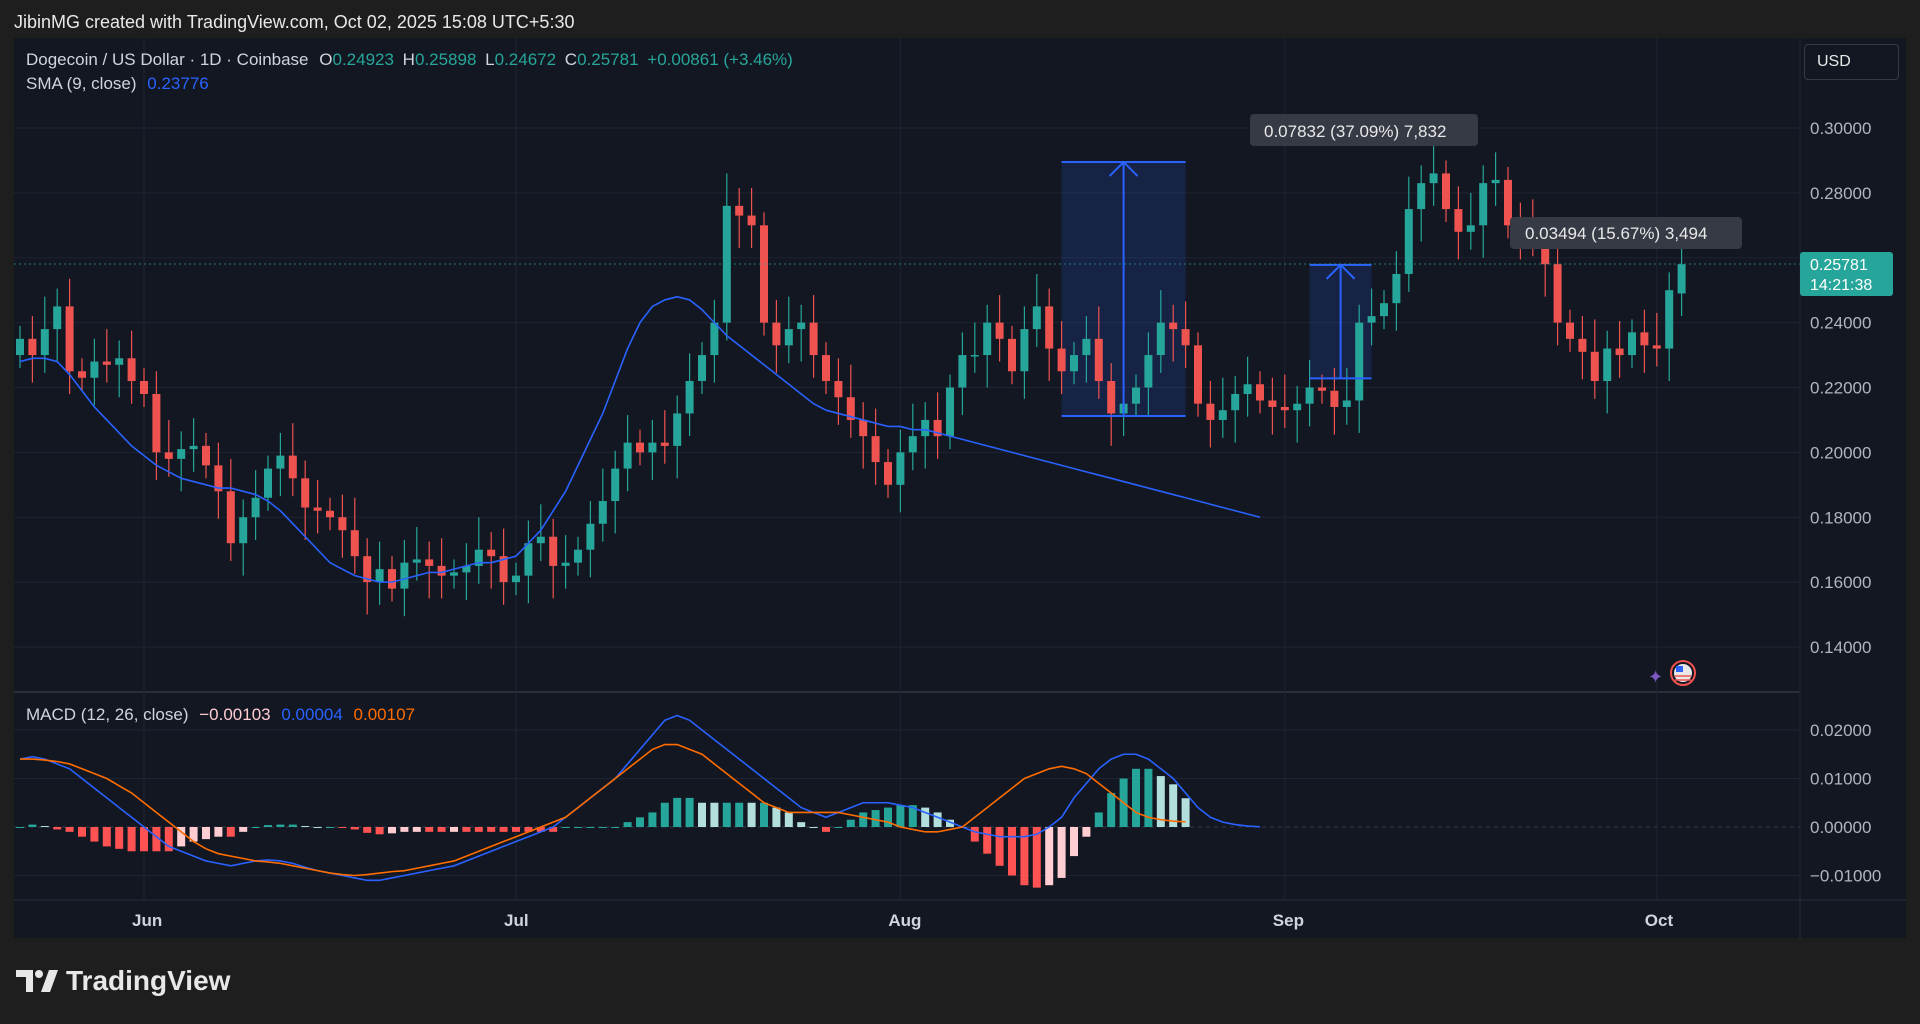  What do you see at coordinates (1840, 827) in the screenshot?
I see `macd-tick-label: 0.00000` at bounding box center [1840, 827].